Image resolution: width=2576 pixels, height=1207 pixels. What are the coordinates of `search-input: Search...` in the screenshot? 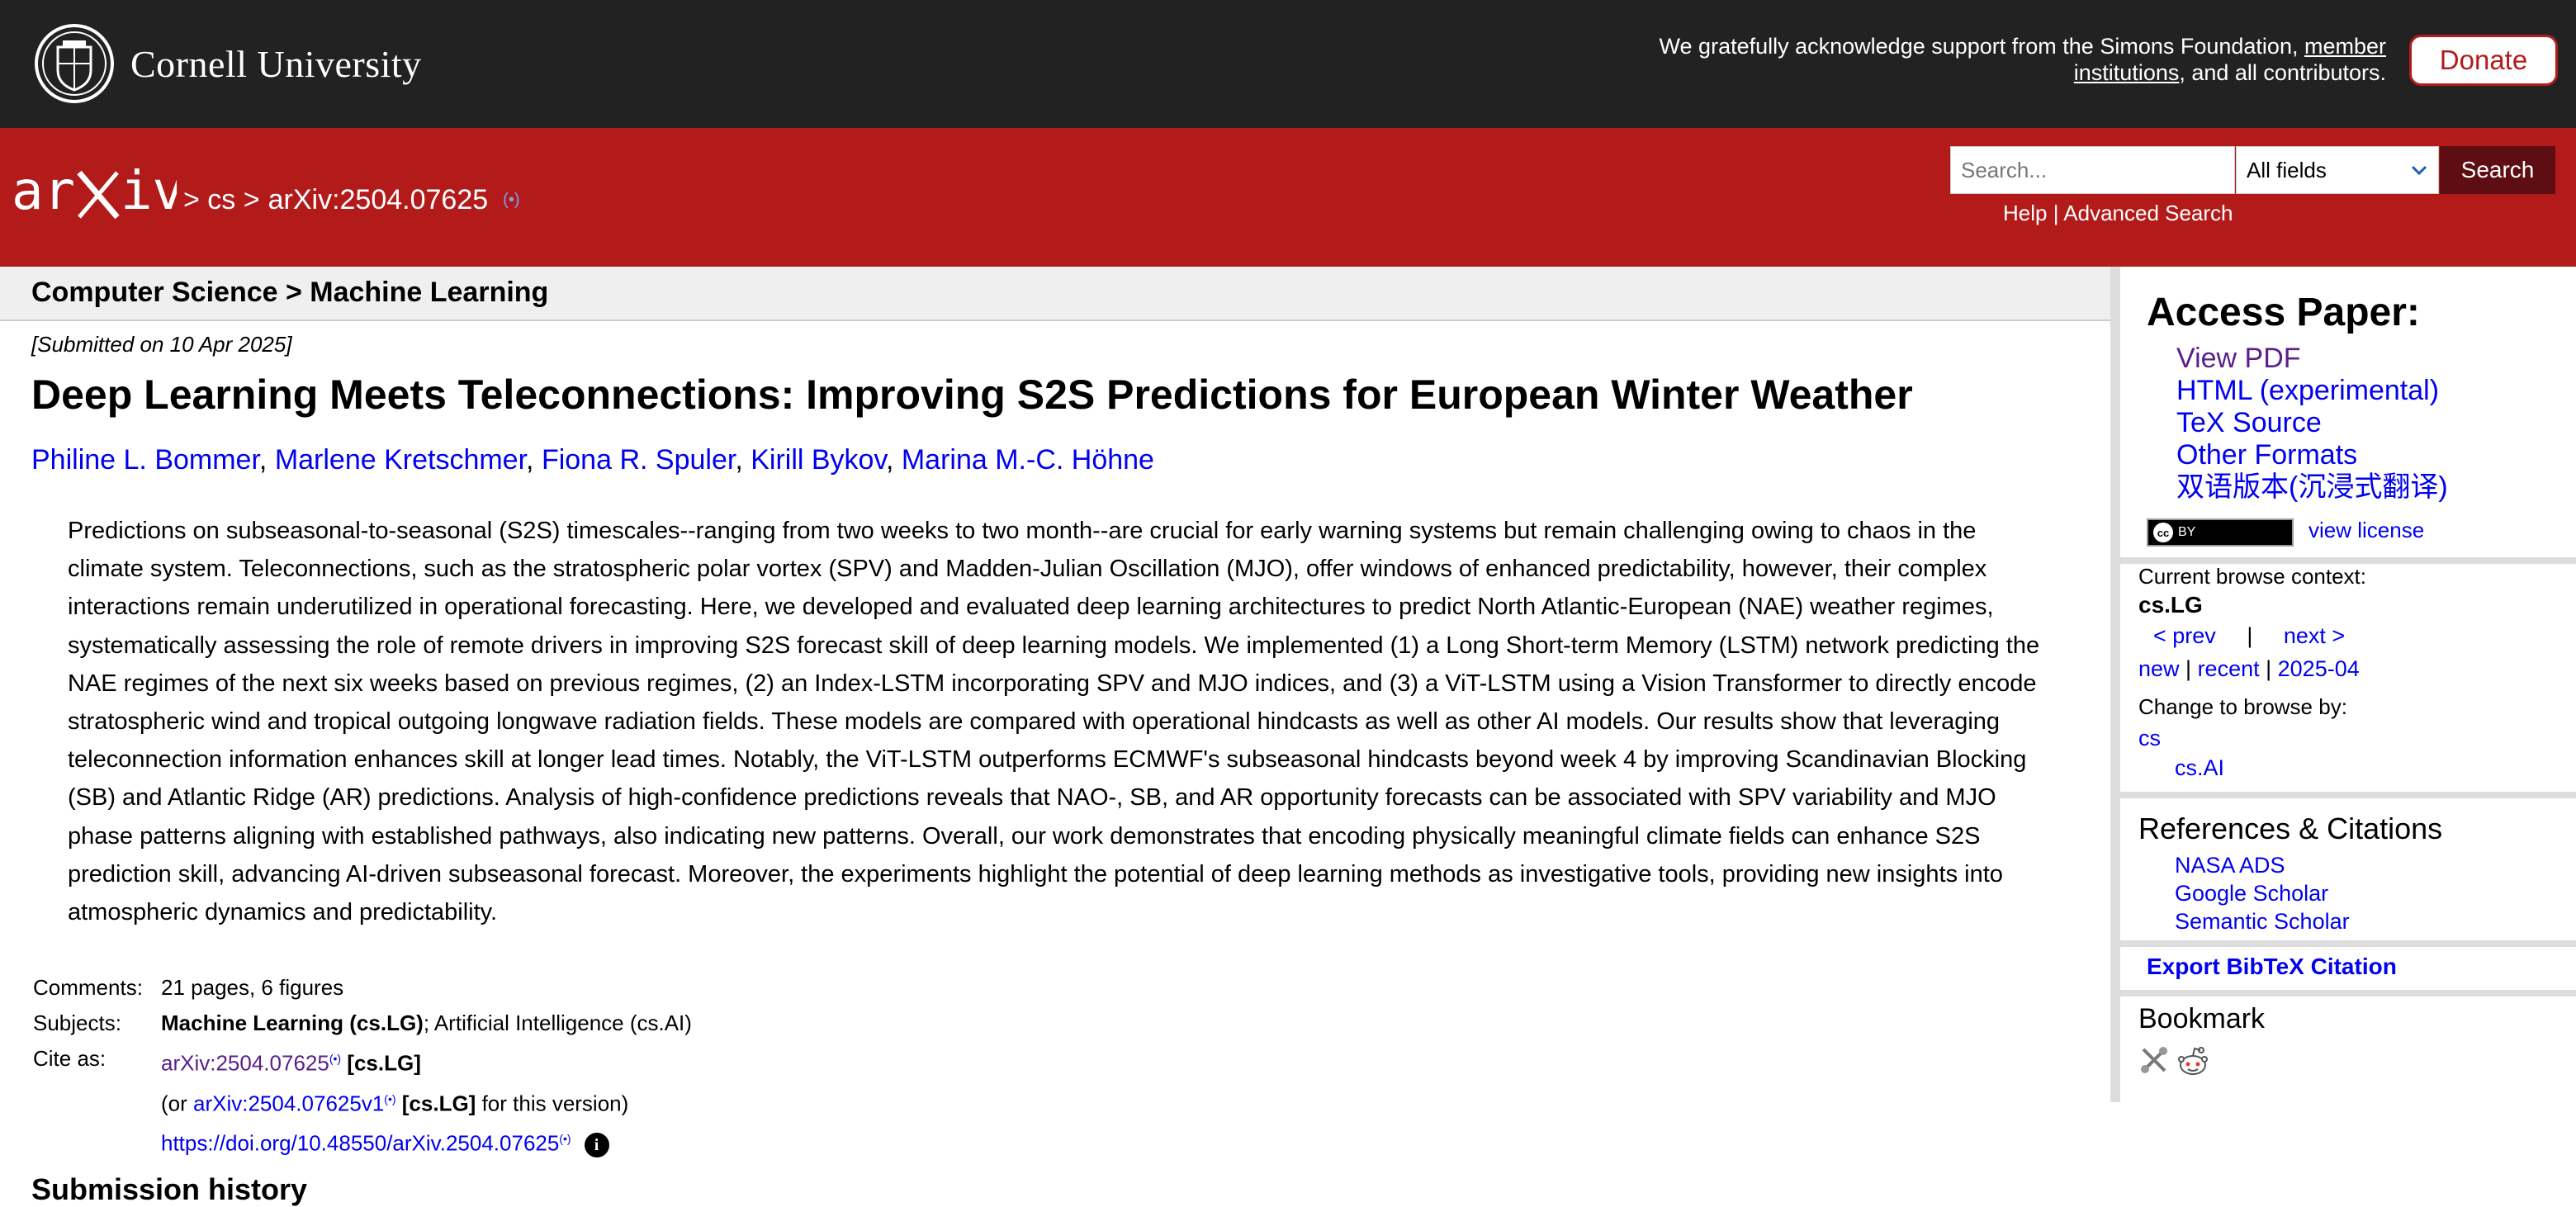 It's located at (2092, 170).